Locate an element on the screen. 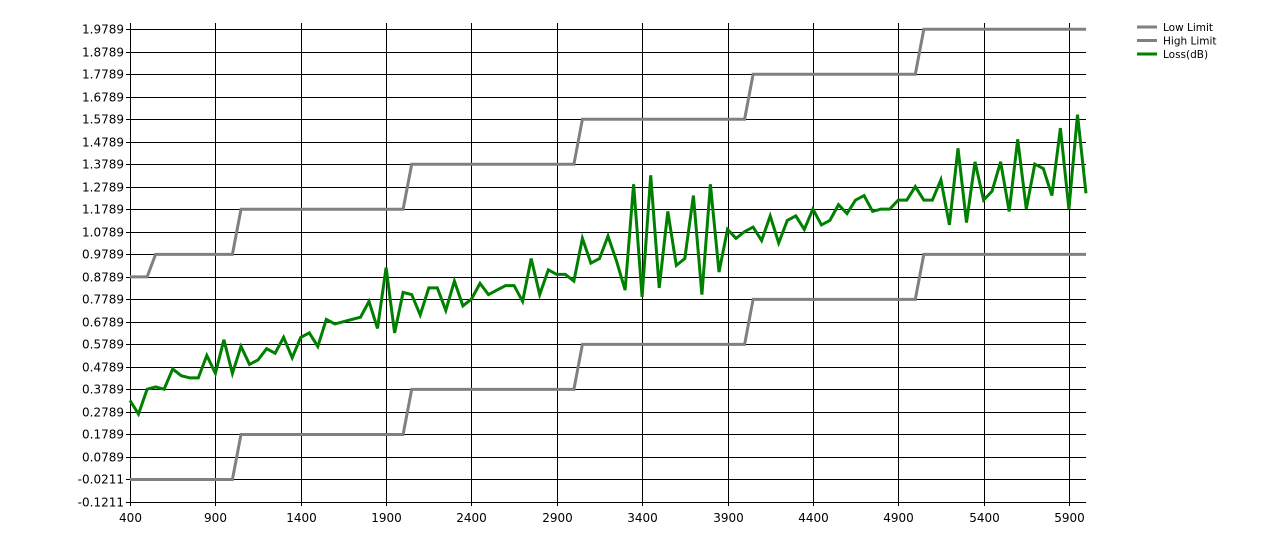  legend-label: High Limit is located at coordinates (1190, 42).